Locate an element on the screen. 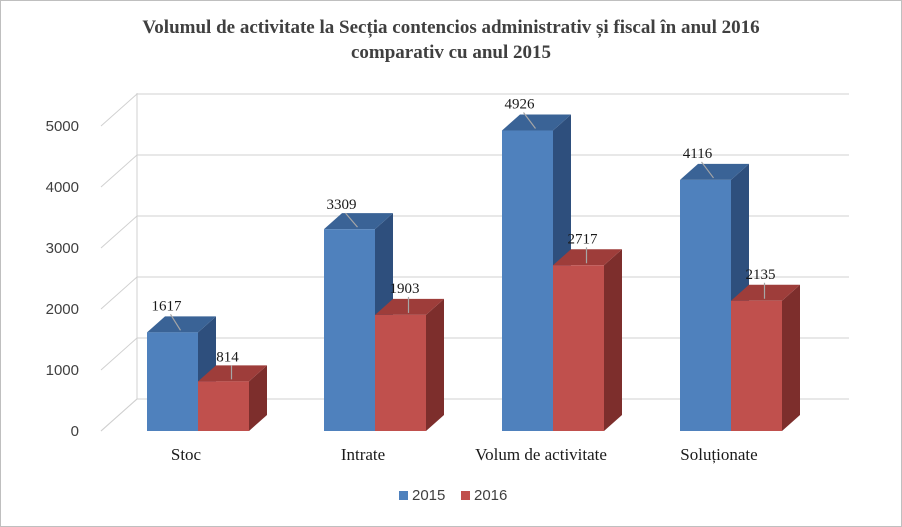  data-label-2015-1: 3309 is located at coordinates (342, 205).